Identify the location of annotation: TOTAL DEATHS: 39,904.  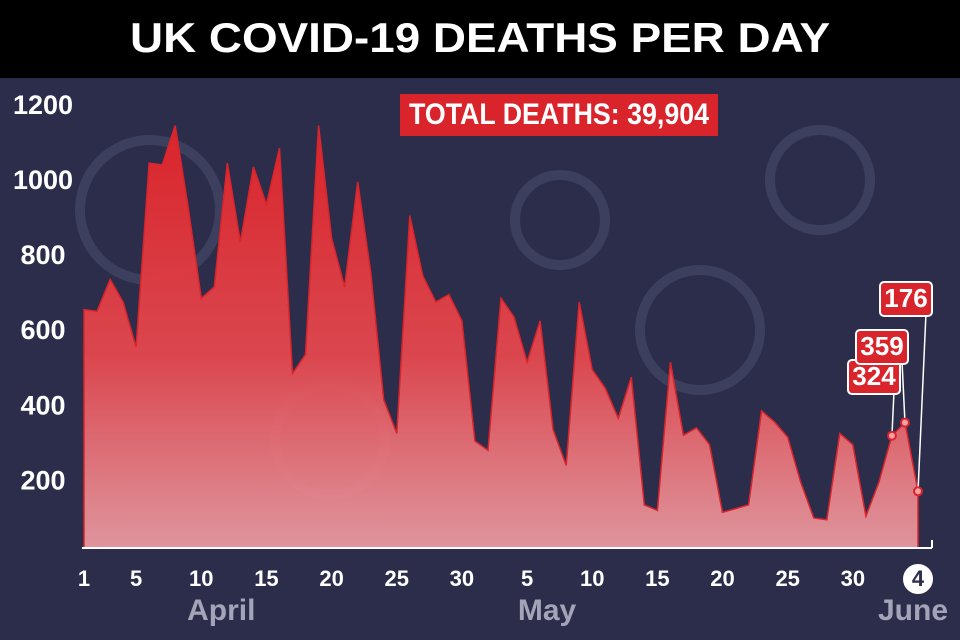
(559, 114).